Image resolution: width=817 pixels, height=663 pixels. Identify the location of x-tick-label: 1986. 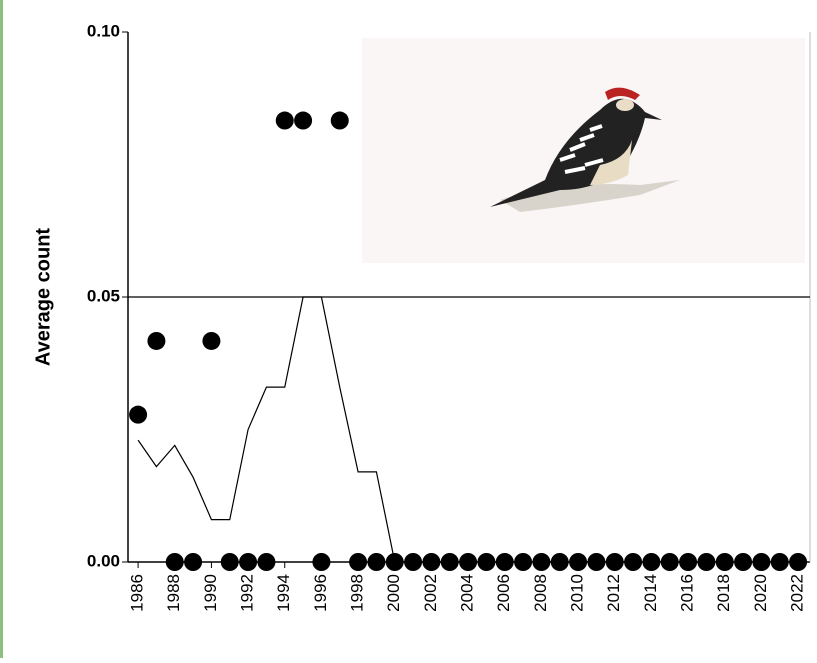
(137, 593).